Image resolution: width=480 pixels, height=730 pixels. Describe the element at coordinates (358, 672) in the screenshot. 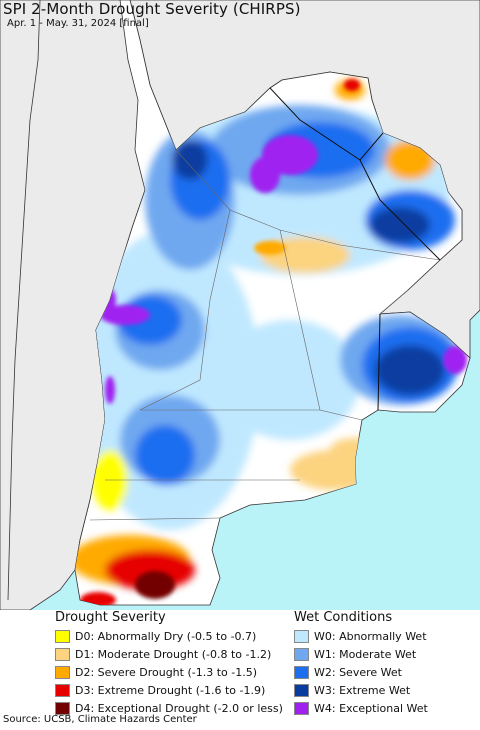

I see `legend-label-w2: W2: Severe Wet` at that location.